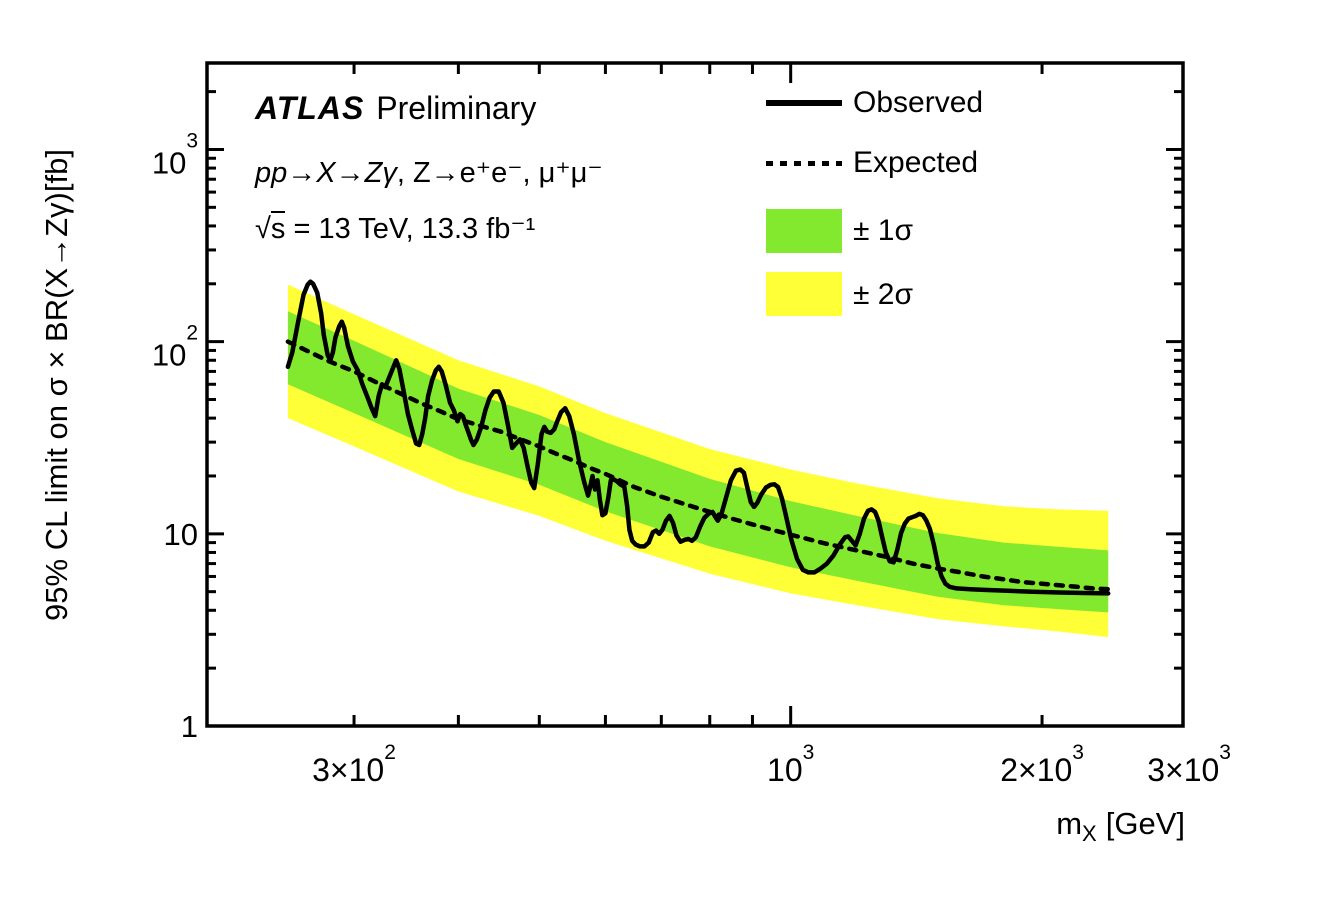  What do you see at coordinates (263, 229) in the screenshot?
I see `sqrt-icon: √` at bounding box center [263, 229].